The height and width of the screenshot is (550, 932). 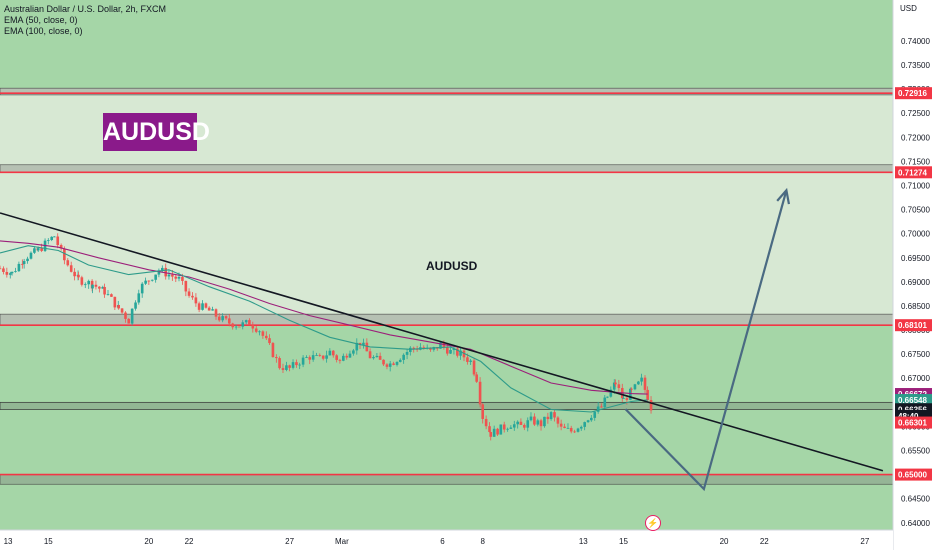 I want to click on indicator-ema100: EMA (100, close, 0), so click(x=43, y=31).